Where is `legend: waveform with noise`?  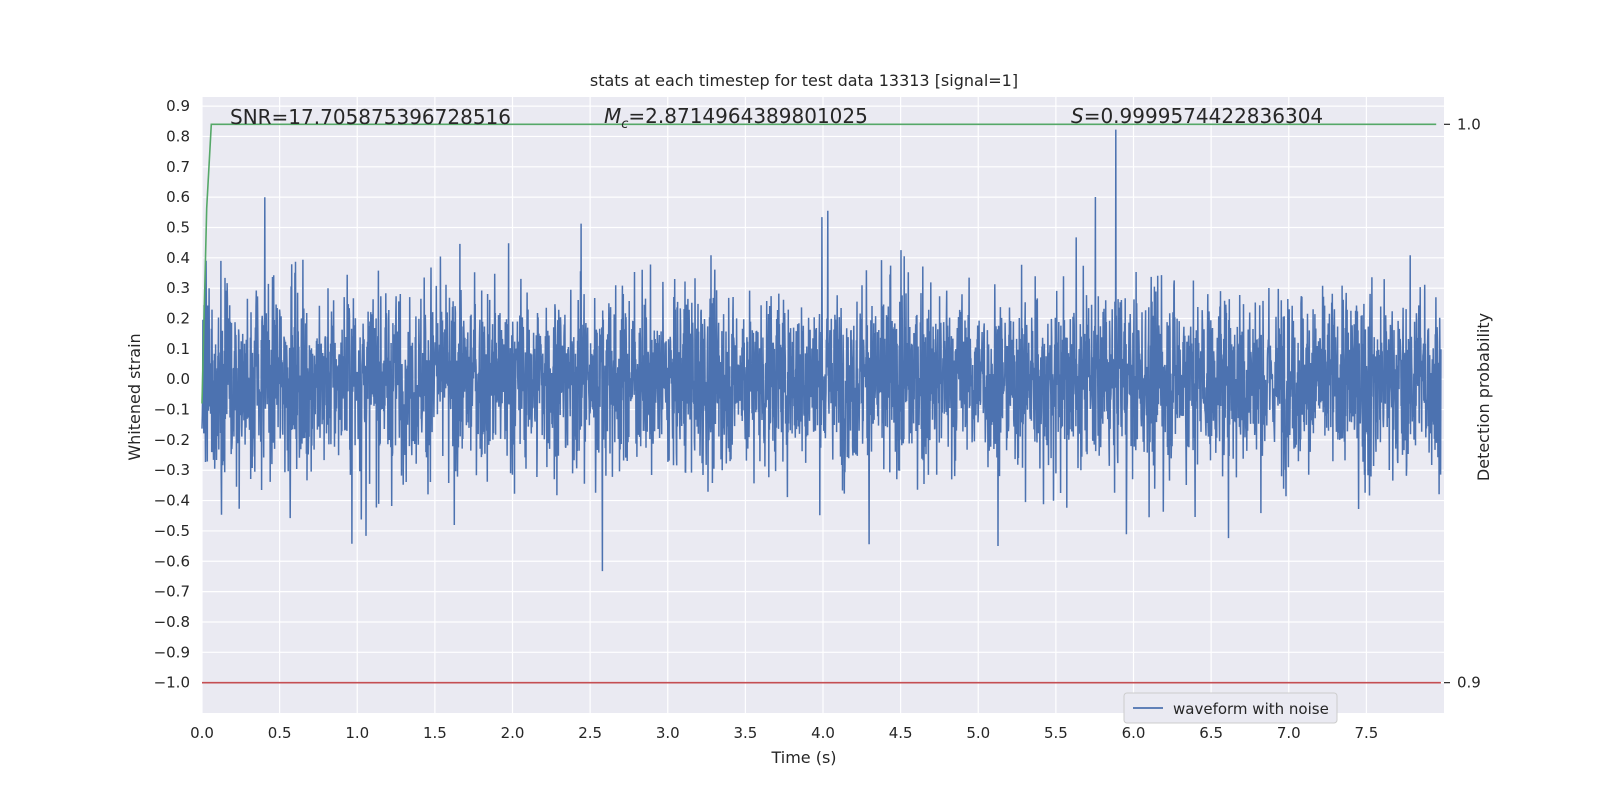 legend: waveform with noise is located at coordinates (1230, 708).